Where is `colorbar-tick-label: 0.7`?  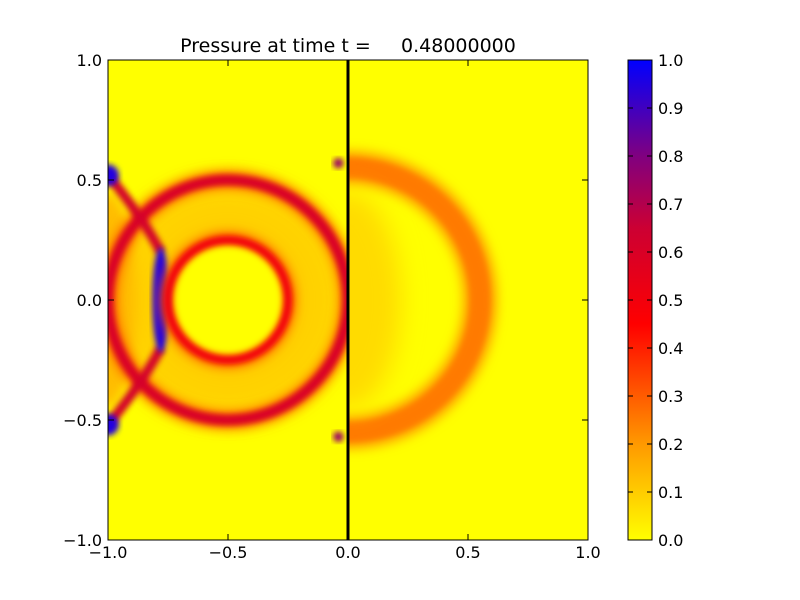
colorbar-tick-label: 0.7 is located at coordinates (670, 204).